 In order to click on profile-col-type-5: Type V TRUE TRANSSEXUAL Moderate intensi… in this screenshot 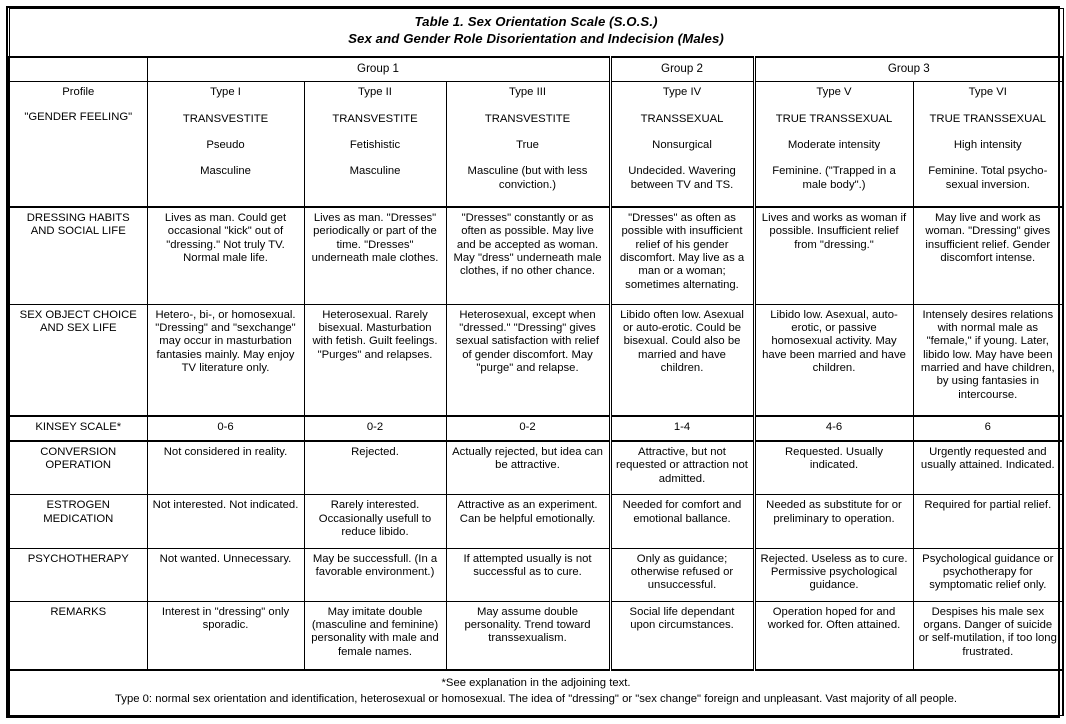, I will do `click(833, 144)`.